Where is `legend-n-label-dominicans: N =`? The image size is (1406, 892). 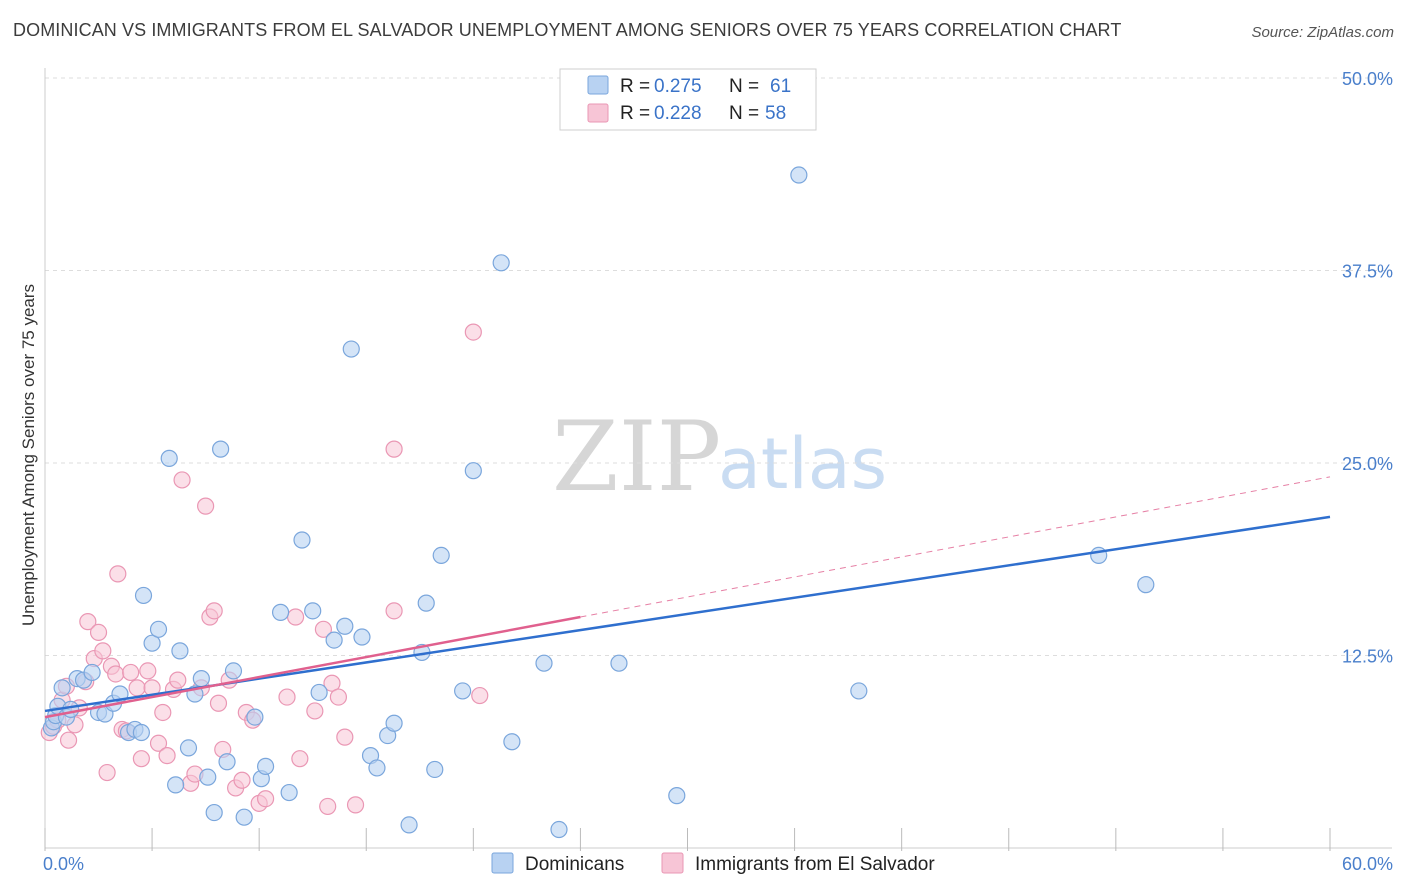 legend-n-label-dominicans: N = is located at coordinates (744, 86).